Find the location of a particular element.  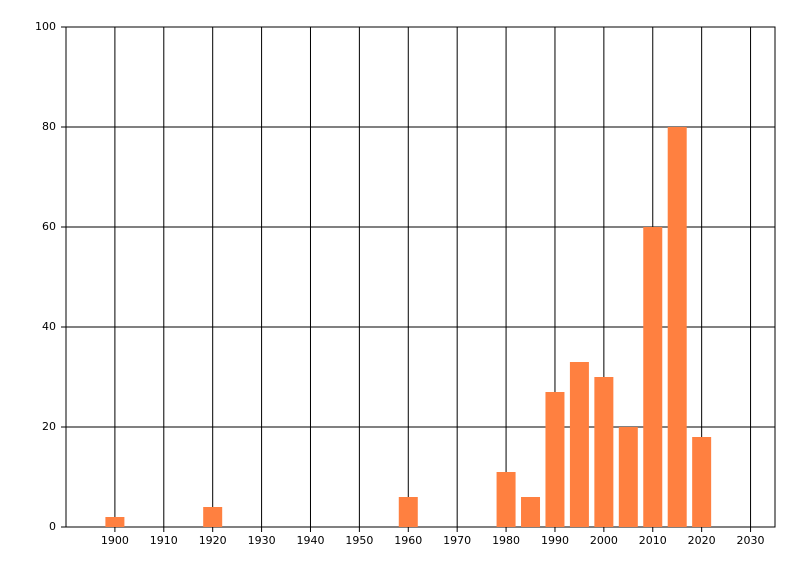

y-tick-label: 40 is located at coordinates (49, 326).